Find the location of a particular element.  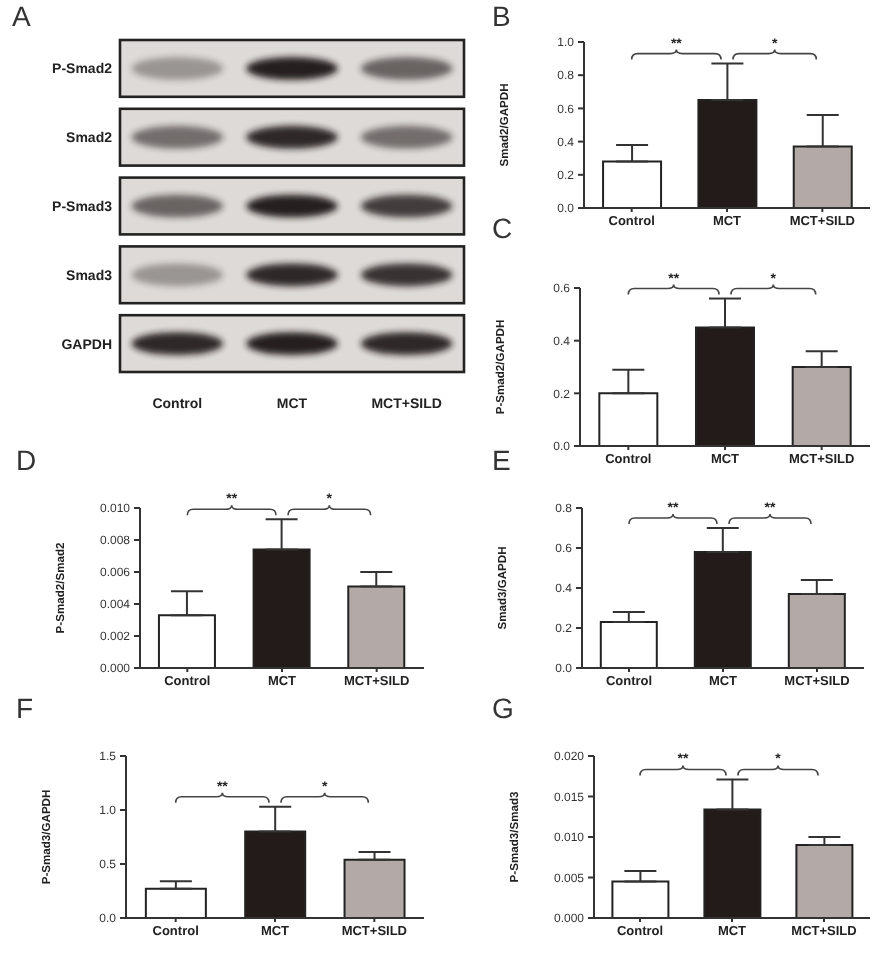

chart-title: E is located at coordinates (501, 460).